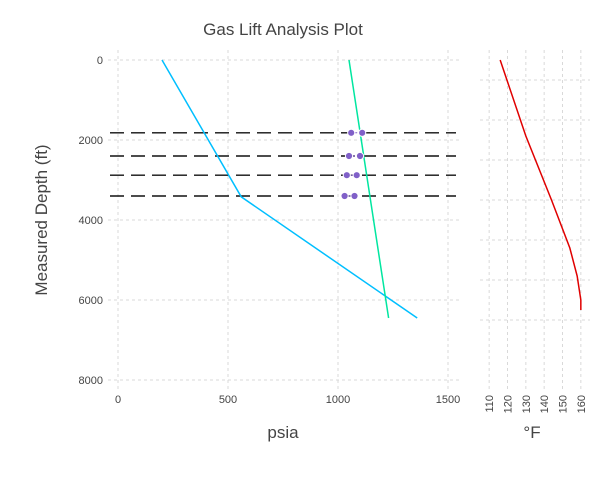 This screenshot has height=482, width=603. What do you see at coordinates (283, 29) in the screenshot?
I see `chart-title: Gas Lift Analysis Plot` at bounding box center [283, 29].